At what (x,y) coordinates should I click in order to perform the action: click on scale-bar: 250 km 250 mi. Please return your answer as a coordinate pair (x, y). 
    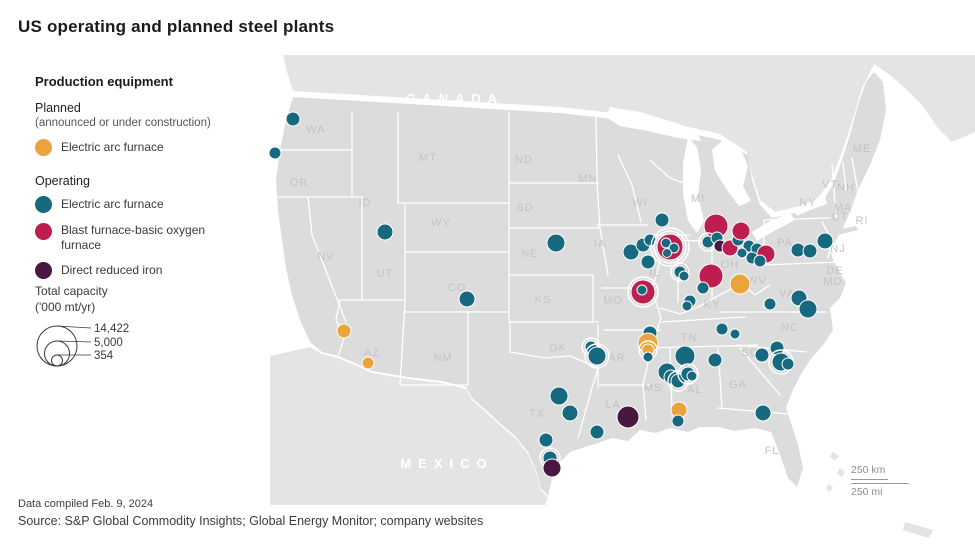
    Looking at the image, I should click on (886, 481).